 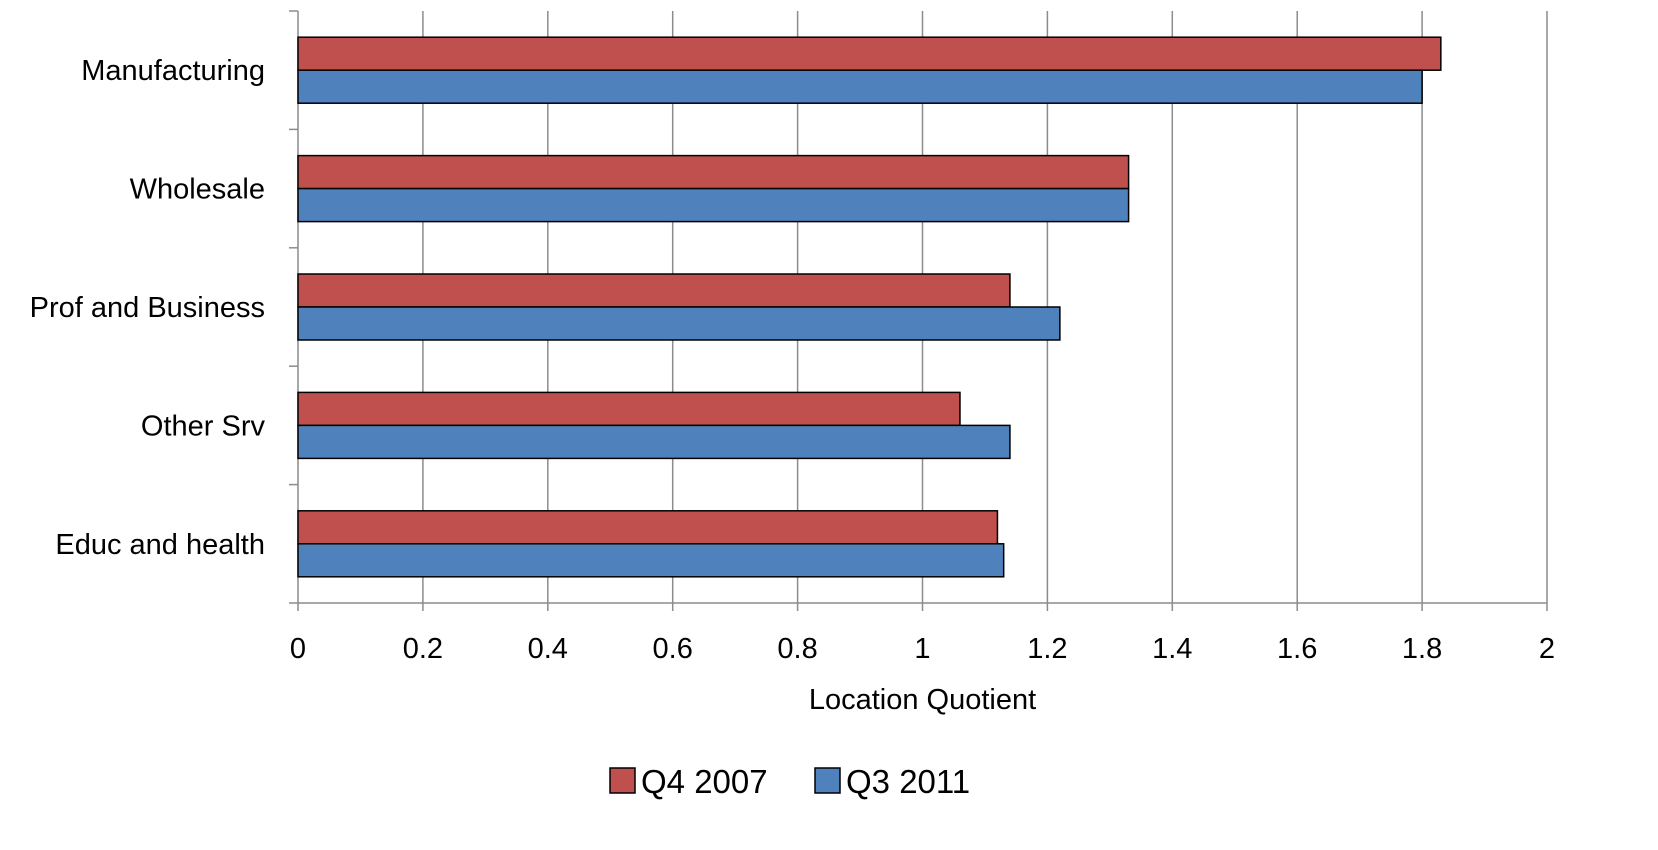 What do you see at coordinates (922, 700) in the screenshot?
I see `x-axis-title: Location Quotient` at bounding box center [922, 700].